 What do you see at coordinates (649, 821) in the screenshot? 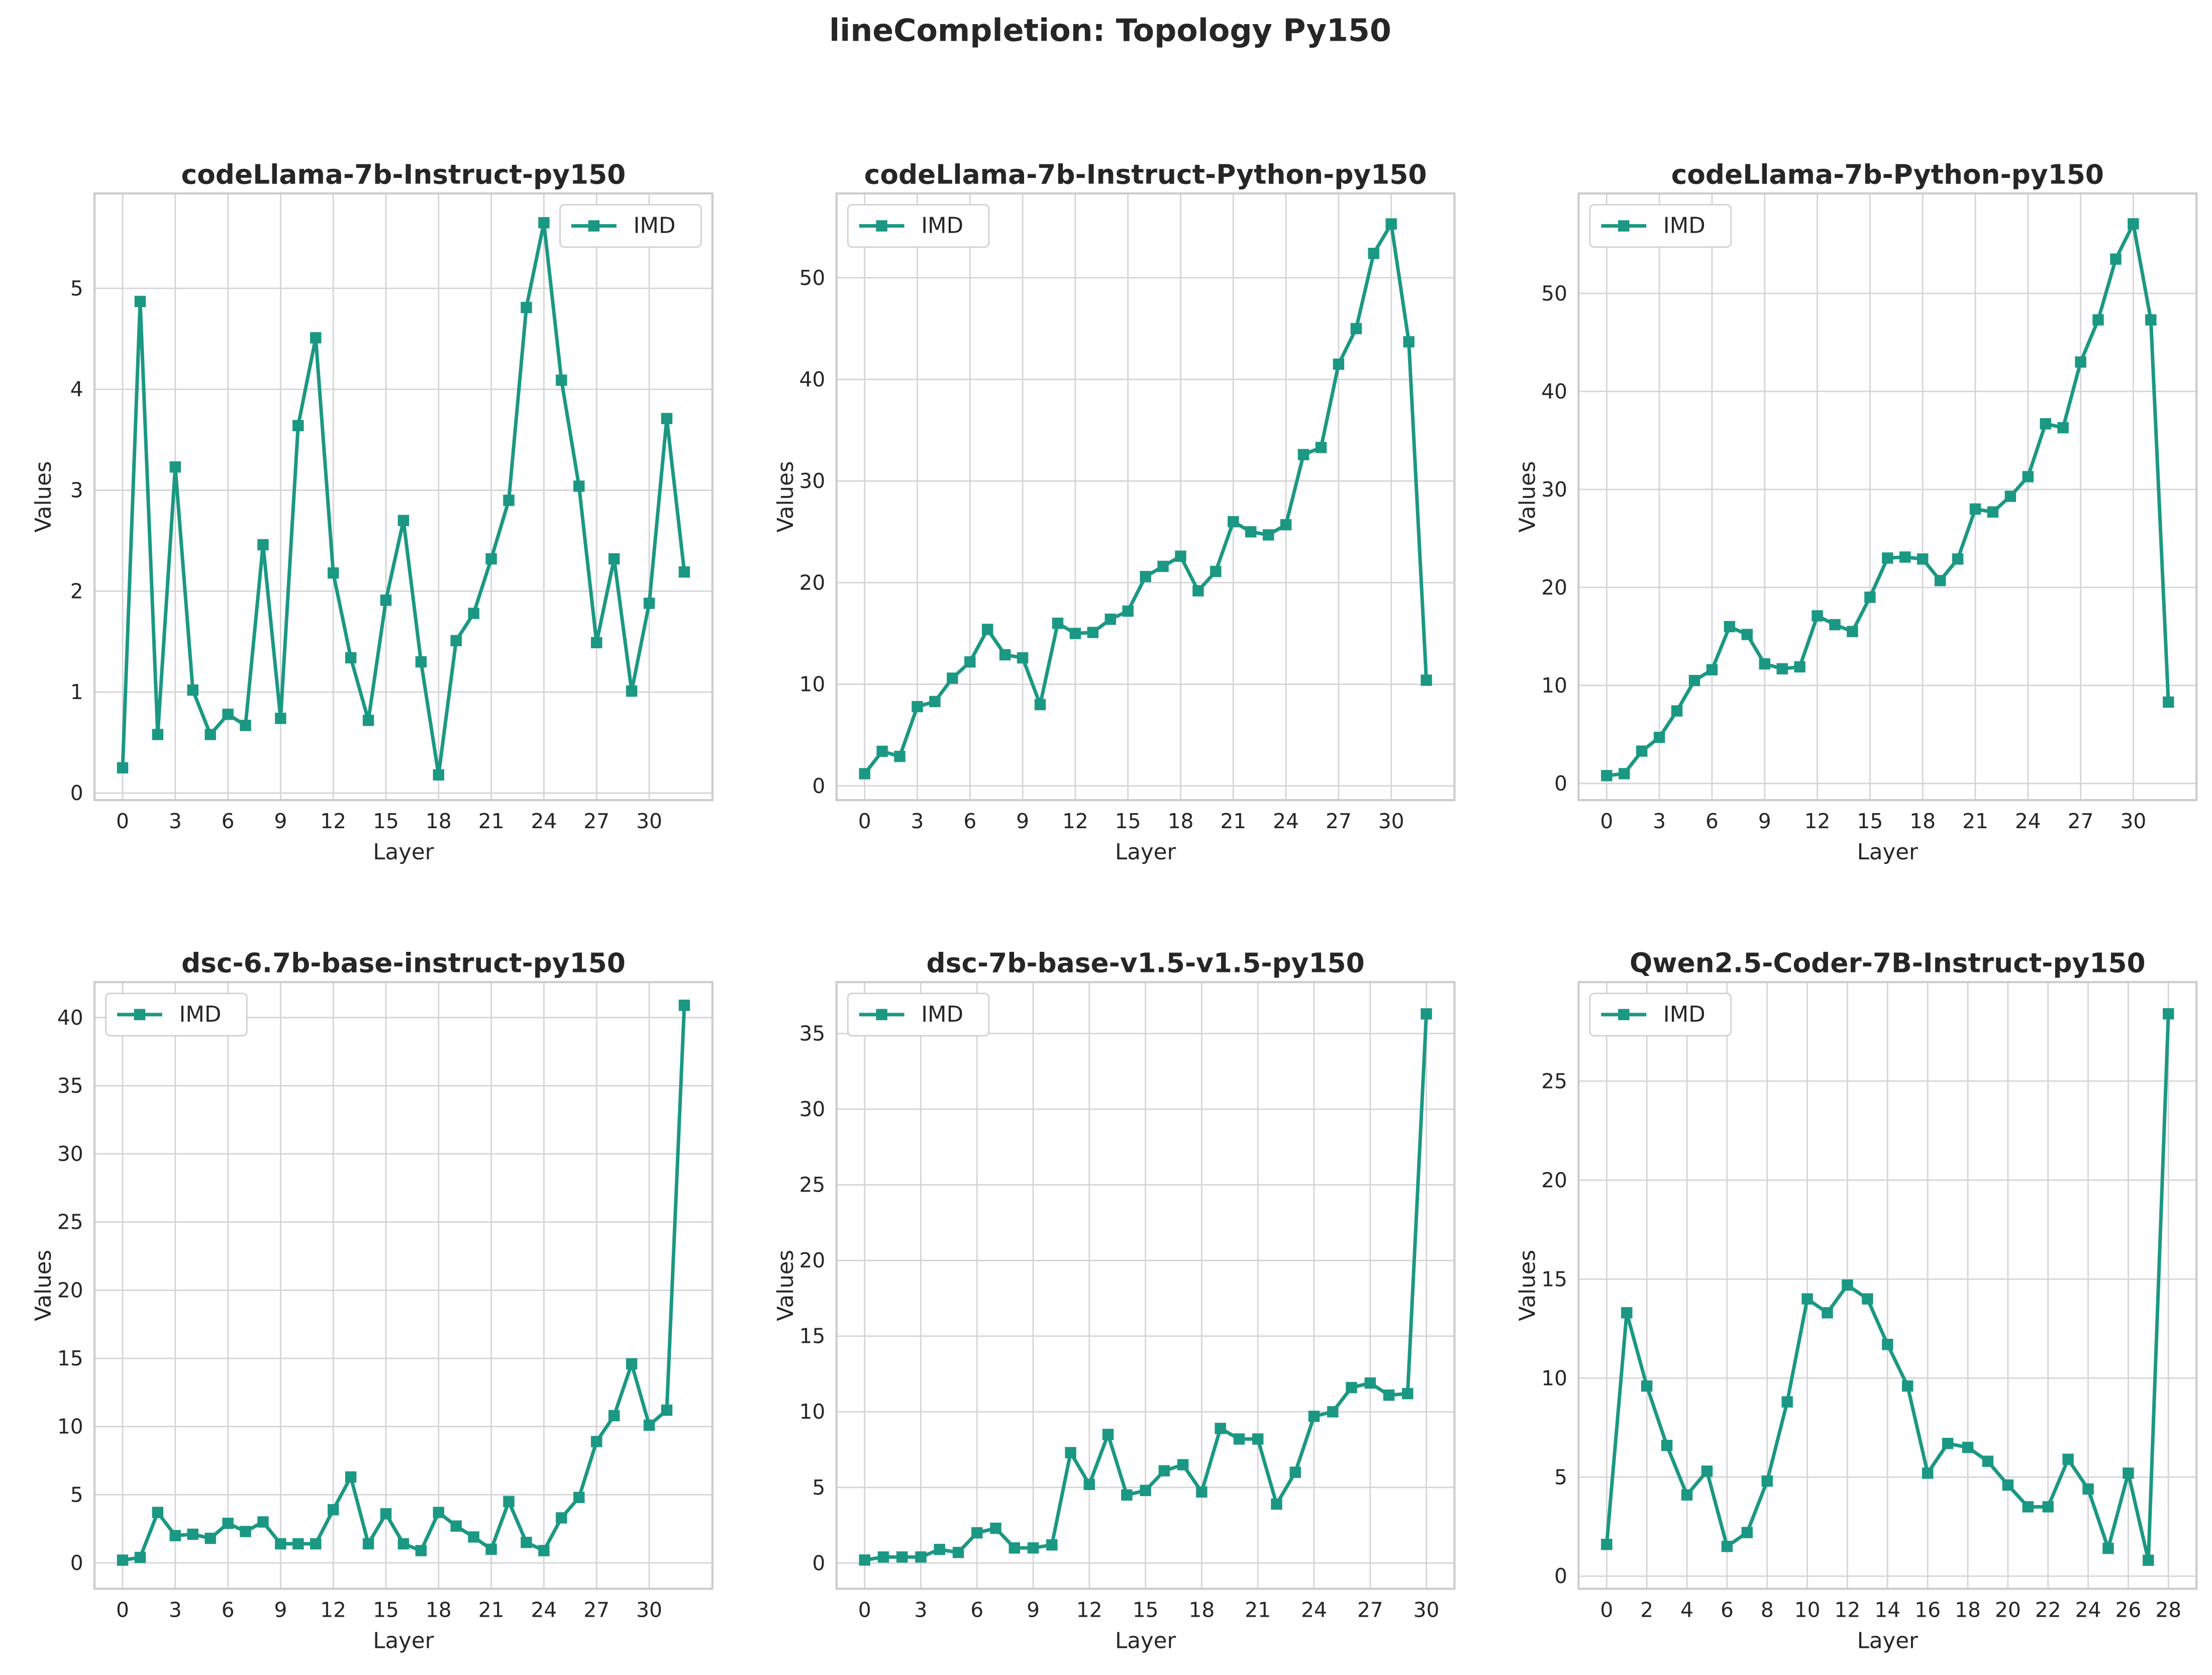
I see `x-tick-label: 30` at bounding box center [649, 821].